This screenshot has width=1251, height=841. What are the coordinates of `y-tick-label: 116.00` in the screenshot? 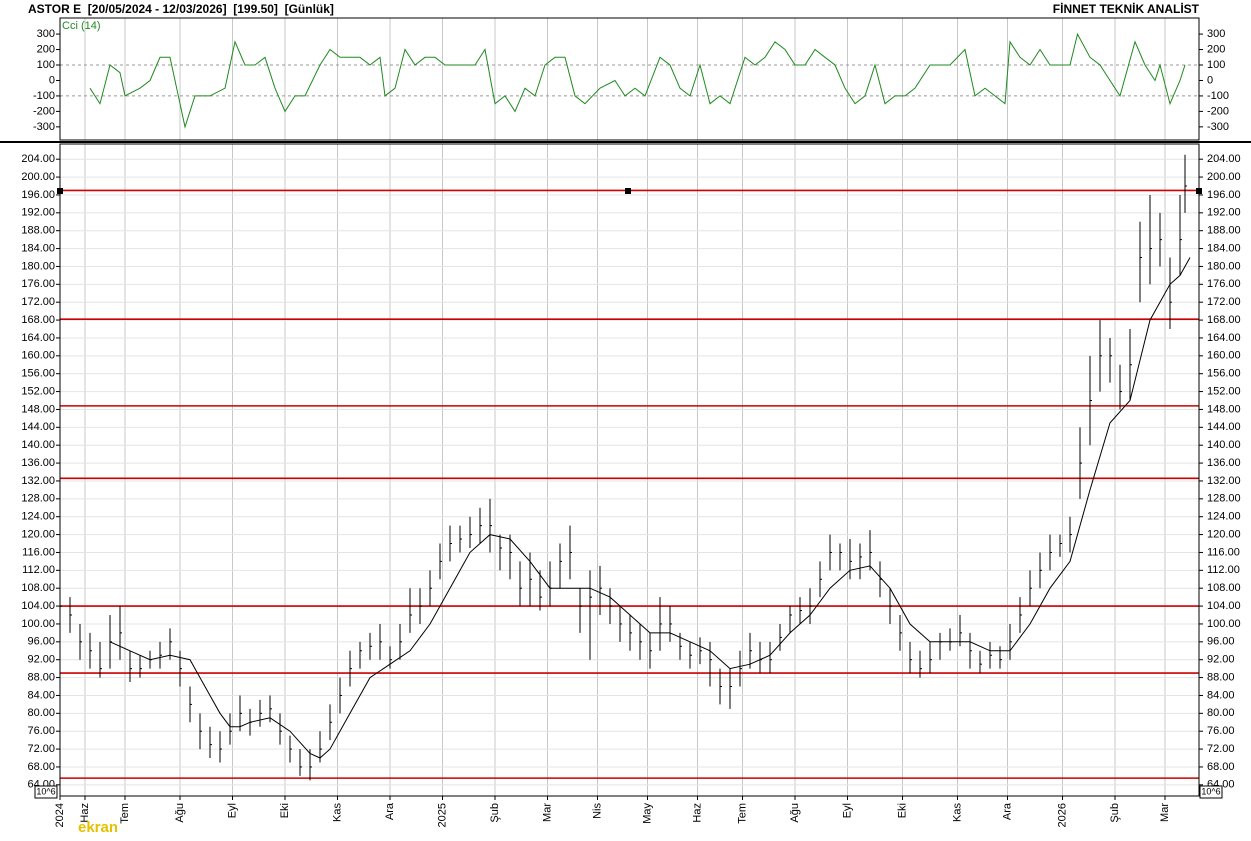 It's located at (1223, 552).